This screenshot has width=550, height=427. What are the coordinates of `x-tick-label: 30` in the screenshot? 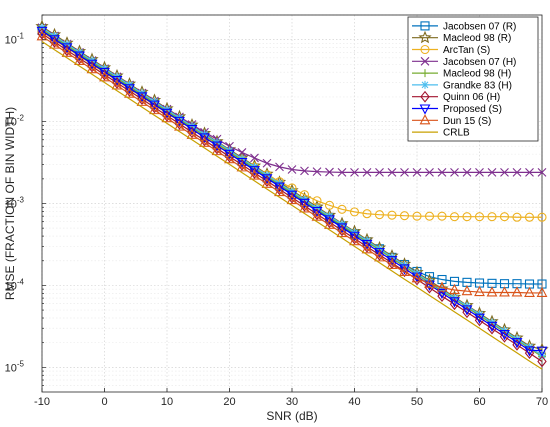 It's located at (292, 402).